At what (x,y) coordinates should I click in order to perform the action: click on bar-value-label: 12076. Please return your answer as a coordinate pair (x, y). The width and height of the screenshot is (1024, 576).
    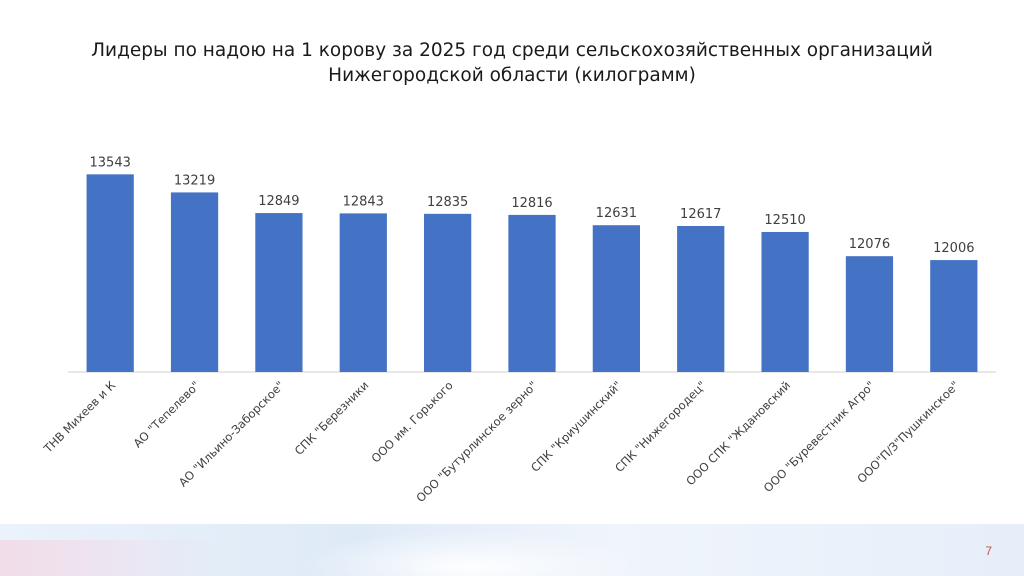
    Looking at the image, I should click on (869, 244).